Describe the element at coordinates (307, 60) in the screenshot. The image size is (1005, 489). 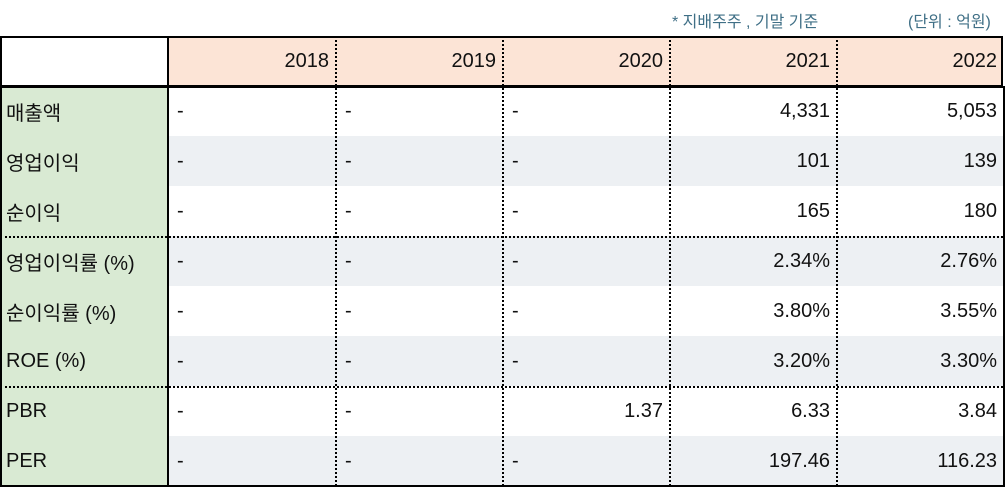
I see `column-header: 2018` at that location.